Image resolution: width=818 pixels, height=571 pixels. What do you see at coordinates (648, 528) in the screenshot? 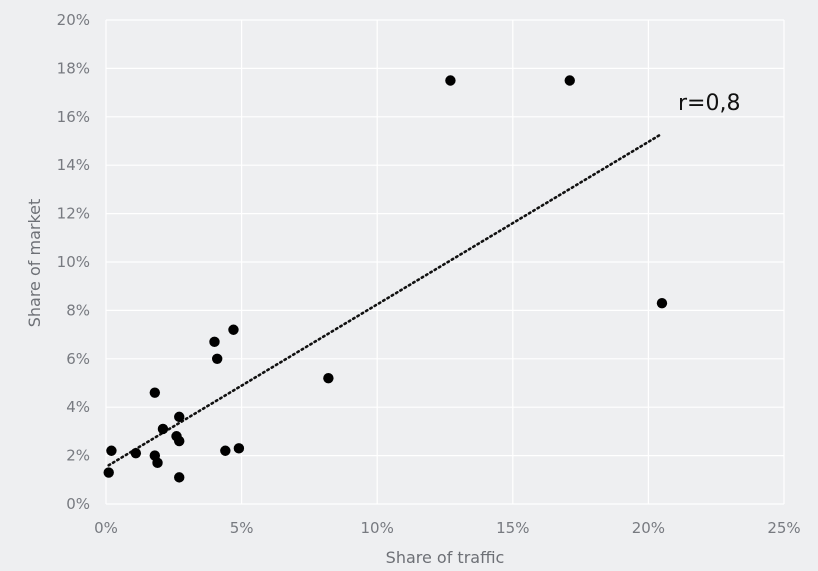
I see `x-tick-label: 20%` at bounding box center [648, 528].